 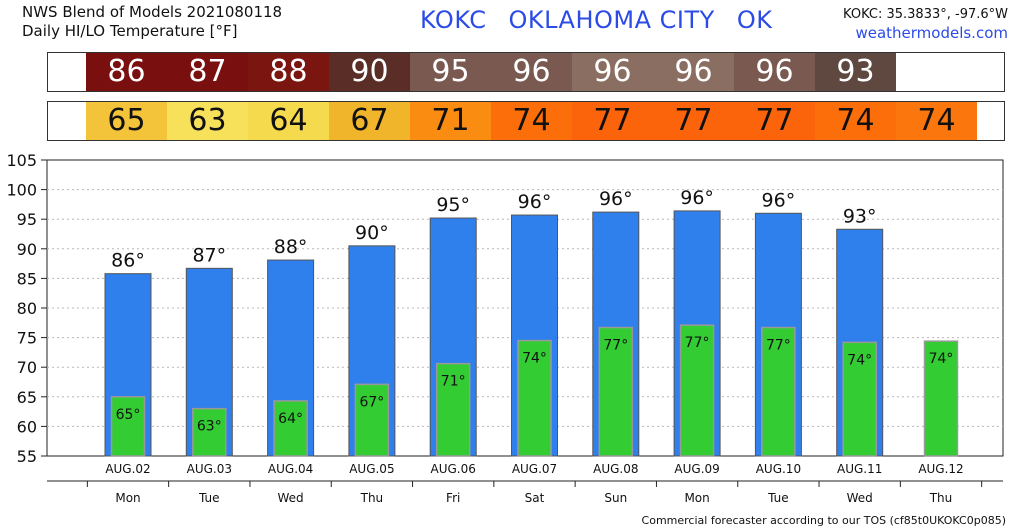 What do you see at coordinates (535, 498) in the screenshot?
I see `x-day-label: Sat` at bounding box center [535, 498].